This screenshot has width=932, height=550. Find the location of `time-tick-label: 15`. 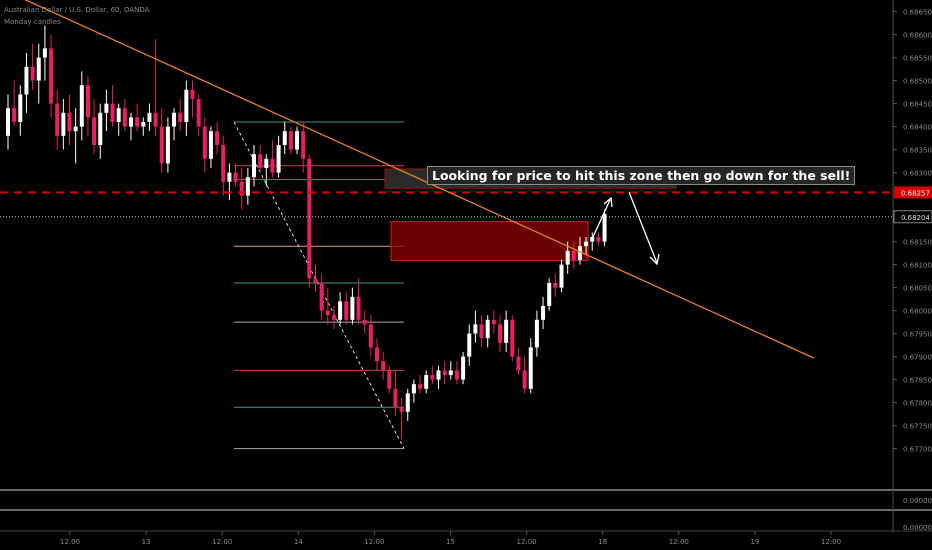

time-tick-label: 15 is located at coordinates (450, 542).